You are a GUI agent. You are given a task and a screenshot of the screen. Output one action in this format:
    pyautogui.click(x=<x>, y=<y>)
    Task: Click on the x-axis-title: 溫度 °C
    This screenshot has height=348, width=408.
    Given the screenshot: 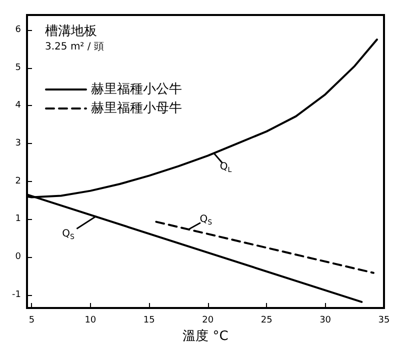 What is the action you would take?
    pyautogui.click(x=205, y=336)
    